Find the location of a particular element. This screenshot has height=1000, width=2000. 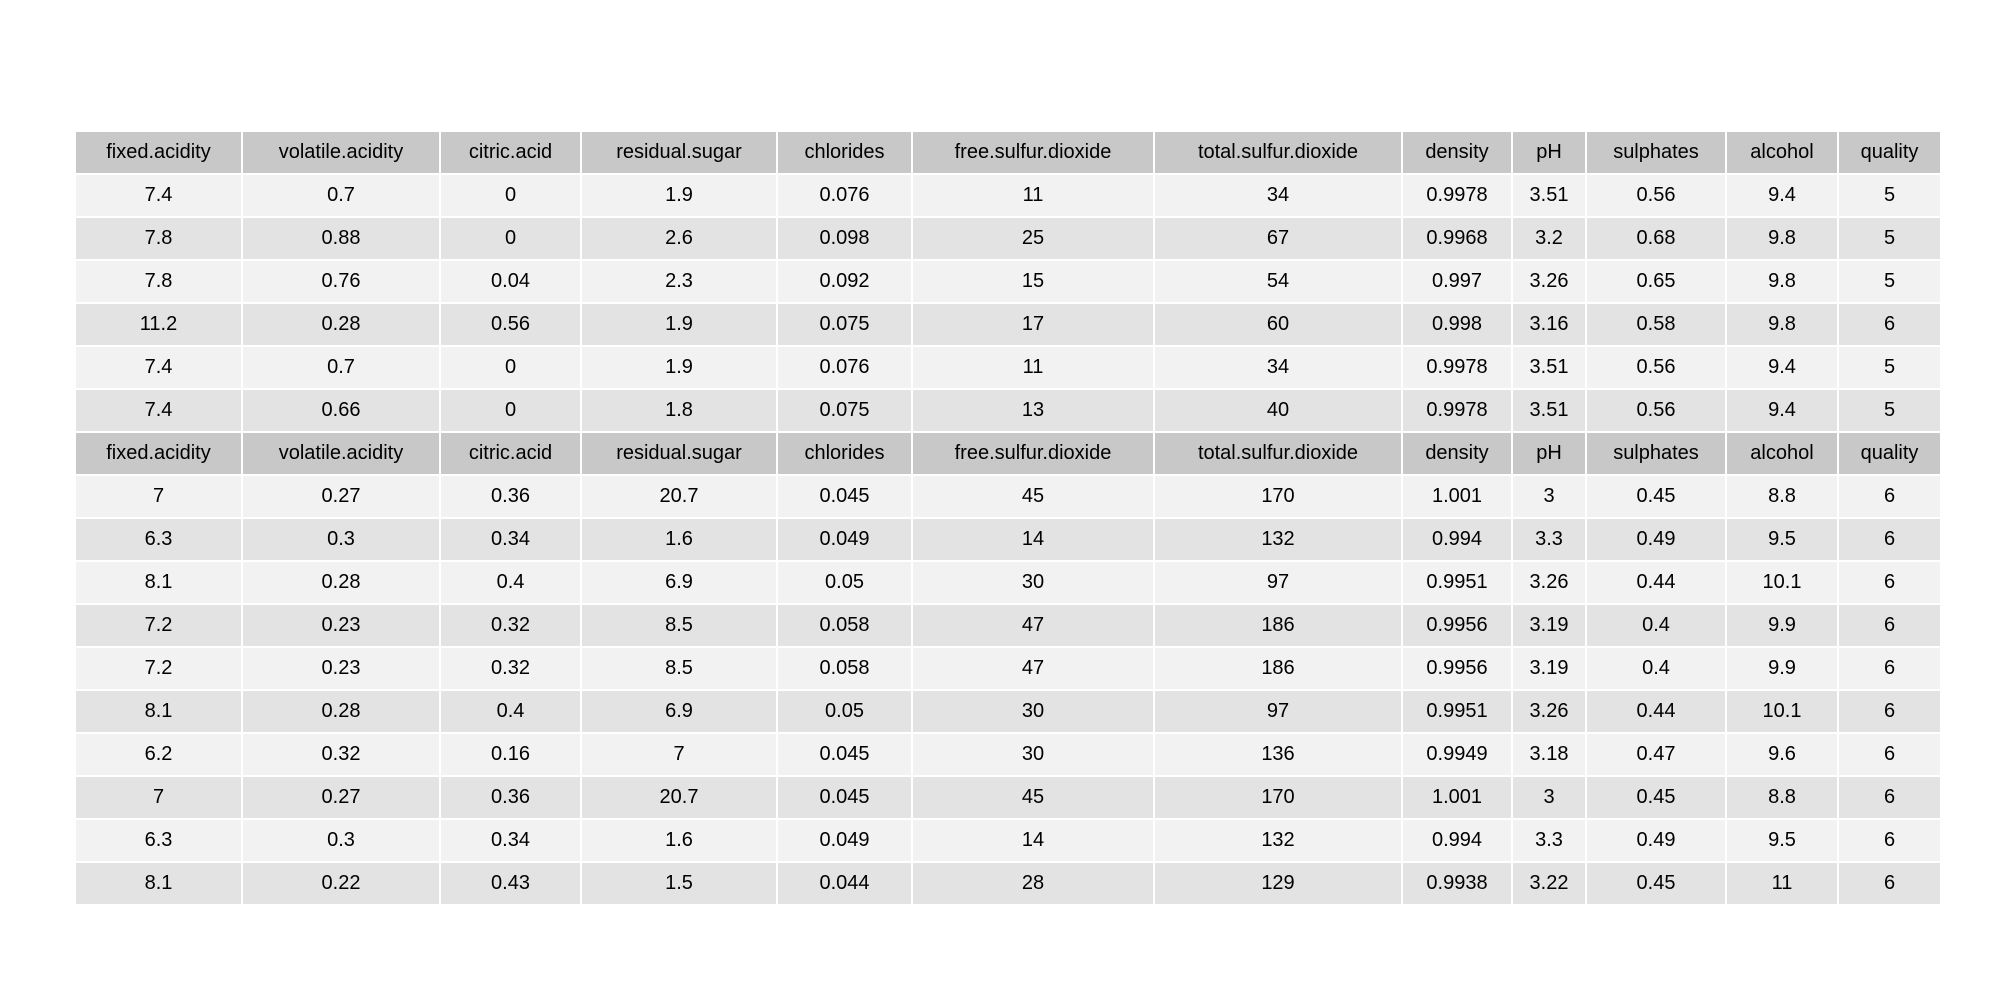

table-cell: 9.4 is located at coordinates (1782, 367).